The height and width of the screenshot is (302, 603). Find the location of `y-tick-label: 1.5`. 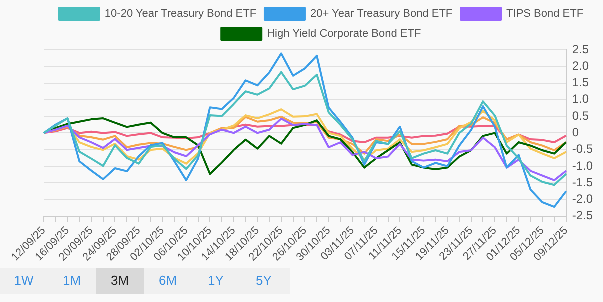

y-tick-label: 1.5 is located at coordinates (581, 83).